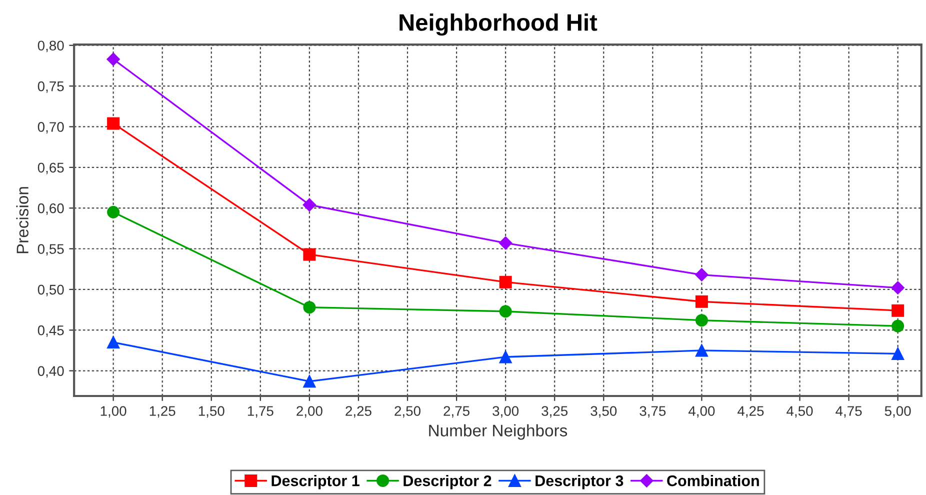 Image resolution: width=926 pixels, height=495 pixels. What do you see at coordinates (457, 412) in the screenshot?
I see `x-tick-label: 2,75` at bounding box center [457, 412].